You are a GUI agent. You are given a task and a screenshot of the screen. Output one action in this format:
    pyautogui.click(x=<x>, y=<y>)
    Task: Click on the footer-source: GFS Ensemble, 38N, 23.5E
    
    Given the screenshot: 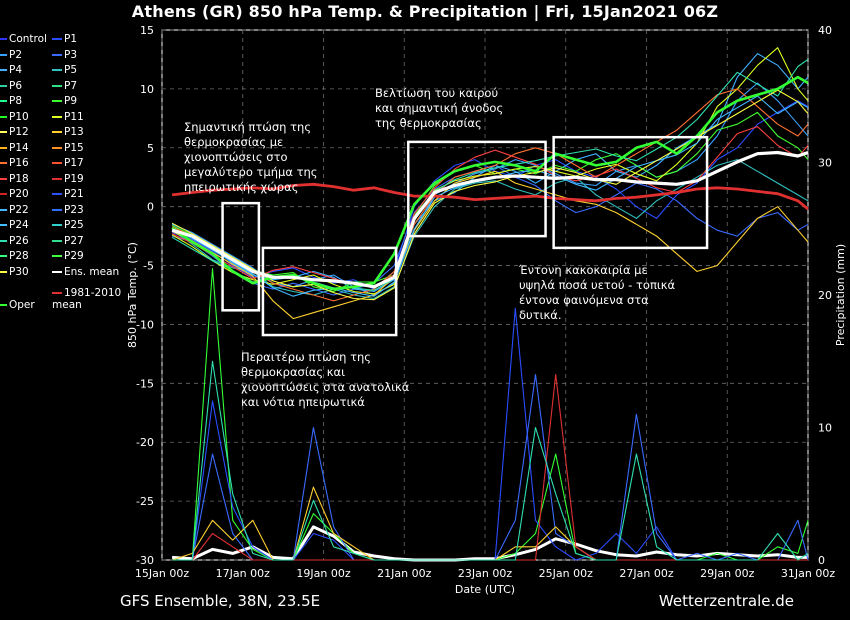 What is the action you would take?
    pyautogui.click(x=220, y=601)
    